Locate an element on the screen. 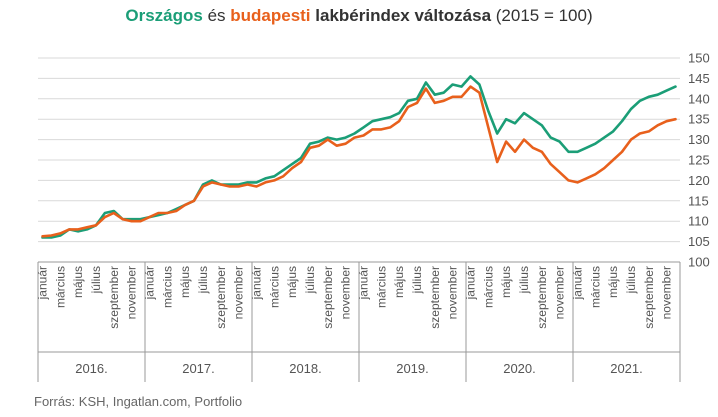 The image size is (718, 417). y-axis-labels: 100 105 110 115 120 125 130 135 140 145 150 is located at coordinates (699, 160).